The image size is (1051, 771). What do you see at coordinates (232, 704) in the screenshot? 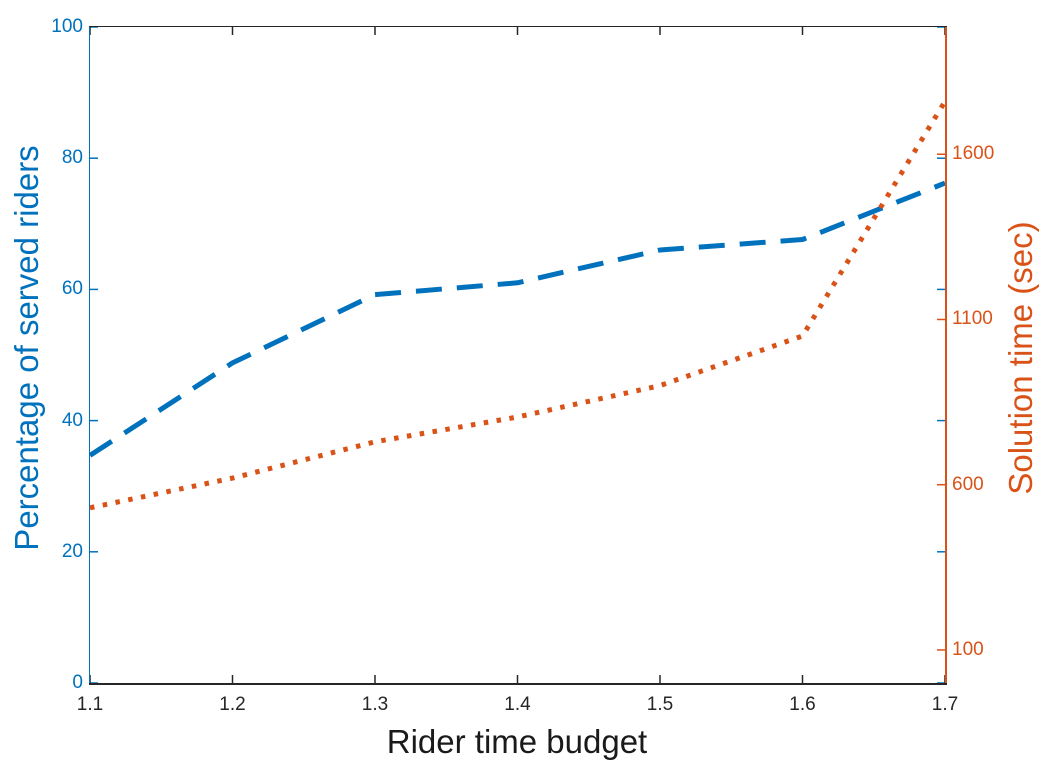
I see `x-tick-label: 1.2` at bounding box center [232, 704].